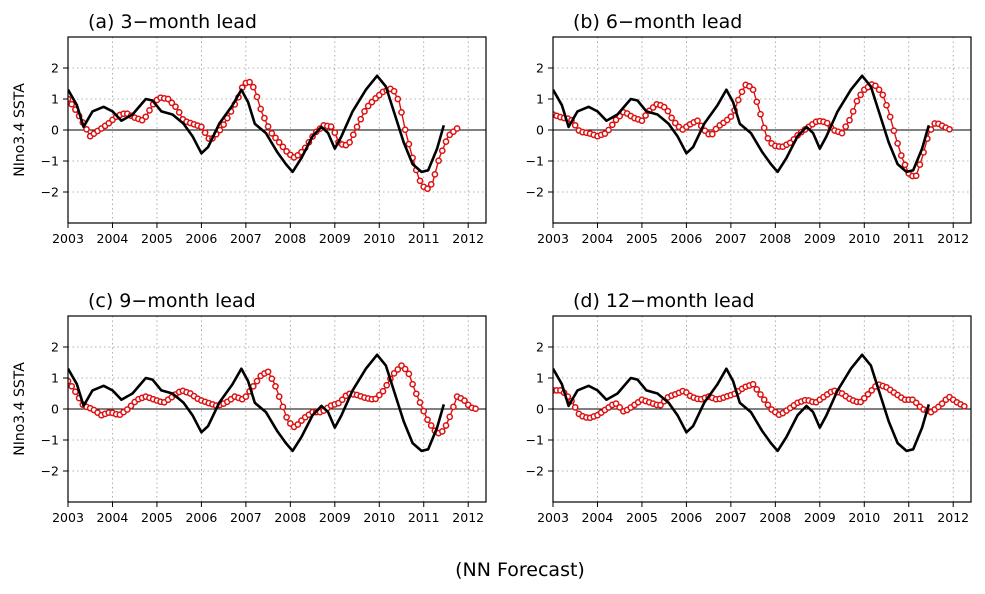  I want to click on x-tick-label: 2012, so click(953, 238).